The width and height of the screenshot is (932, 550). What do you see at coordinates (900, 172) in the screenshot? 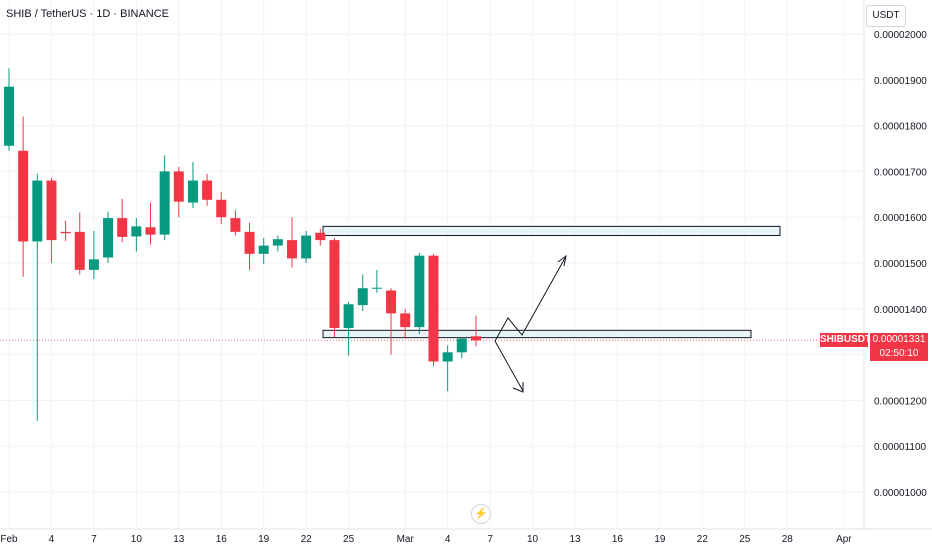
I see `y-tick-label: 0.00001700` at bounding box center [900, 172].